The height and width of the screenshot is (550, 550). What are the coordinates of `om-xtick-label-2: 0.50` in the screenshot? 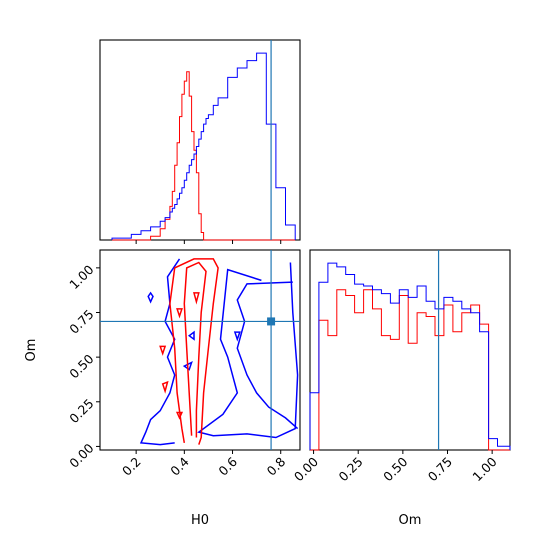 It's located at (395, 469).